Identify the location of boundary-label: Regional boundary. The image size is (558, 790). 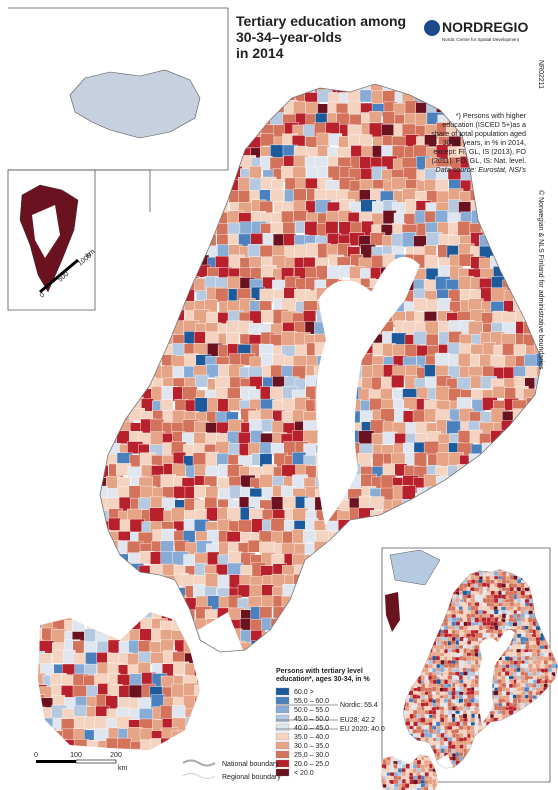
(251, 777).